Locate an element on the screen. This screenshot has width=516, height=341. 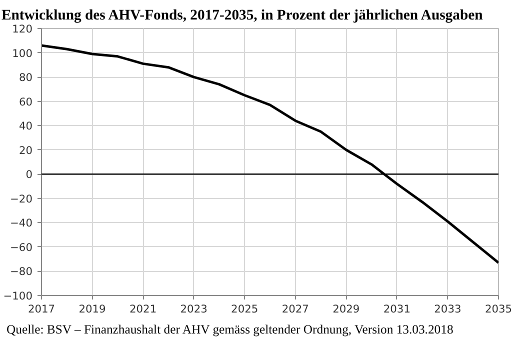
x-tick-label: 2017 is located at coordinates (42, 309).